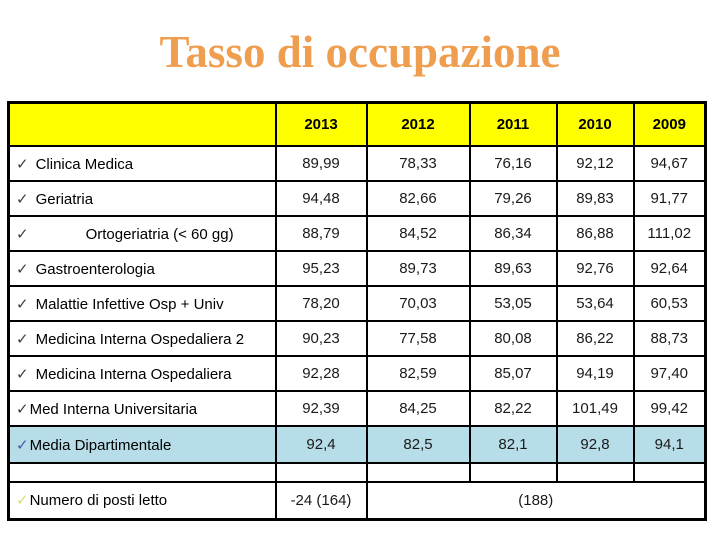 The image size is (720, 540). Describe the element at coordinates (159, 234) in the screenshot. I see `row-label: Ortogeriatria (< 60 gg)` at that location.